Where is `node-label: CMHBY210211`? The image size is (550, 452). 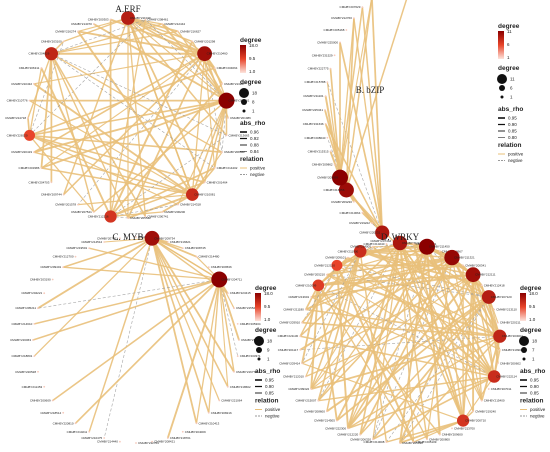 node-label: CMHBY210211 is located at coordinates (77, 432).